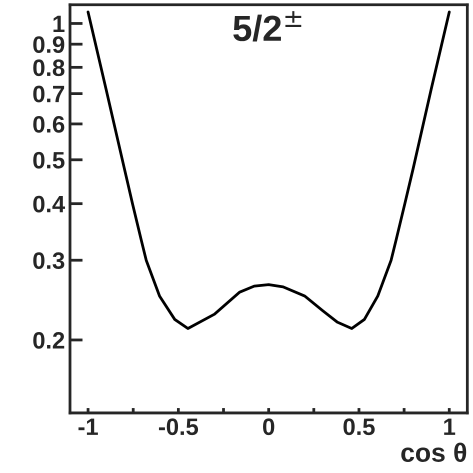 This screenshot has width=473, height=473. I want to click on y-tick-label: 0.4, so click(49, 204).